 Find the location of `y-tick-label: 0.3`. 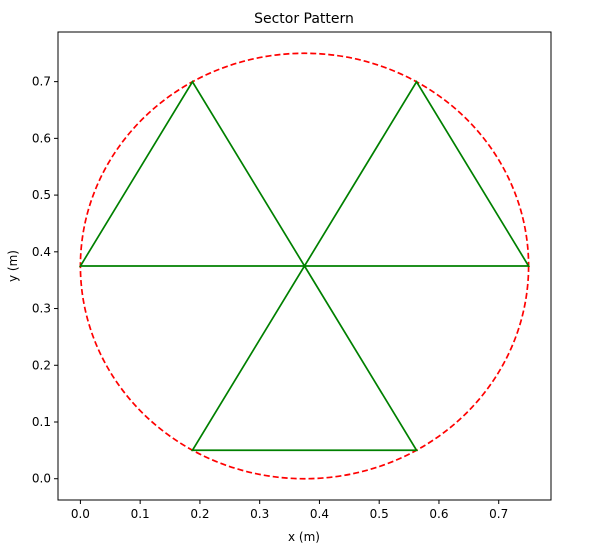

y-tick-label: 0.3 is located at coordinates (41, 309).